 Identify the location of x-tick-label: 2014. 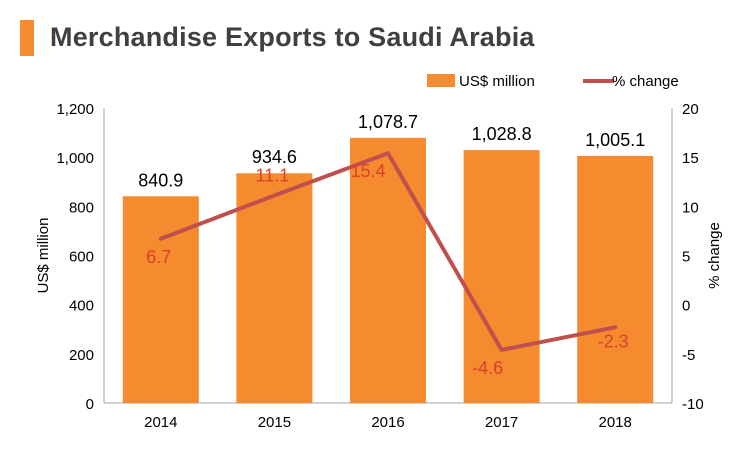
(160, 422).